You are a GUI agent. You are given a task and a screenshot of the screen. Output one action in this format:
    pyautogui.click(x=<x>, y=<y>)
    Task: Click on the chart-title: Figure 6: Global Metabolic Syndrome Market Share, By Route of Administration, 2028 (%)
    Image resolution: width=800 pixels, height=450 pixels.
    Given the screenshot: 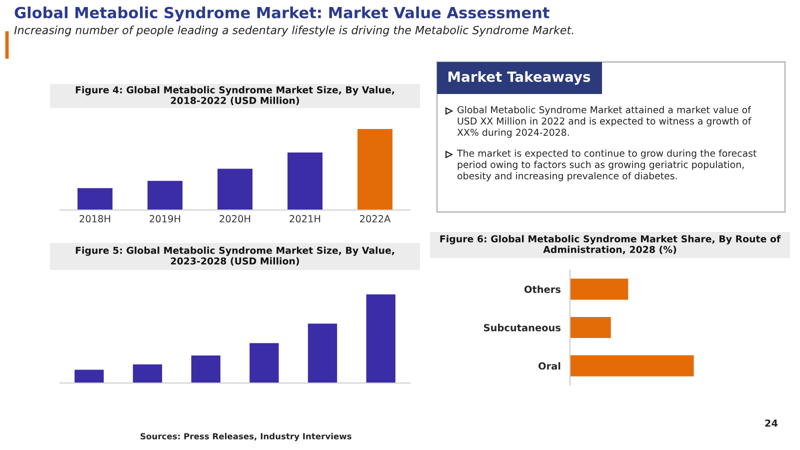 What is the action you would take?
    pyautogui.click(x=610, y=244)
    